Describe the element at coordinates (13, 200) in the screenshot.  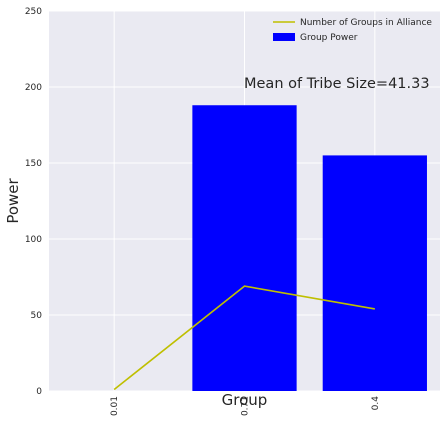
I see `y-axis-label: Power` at that location.